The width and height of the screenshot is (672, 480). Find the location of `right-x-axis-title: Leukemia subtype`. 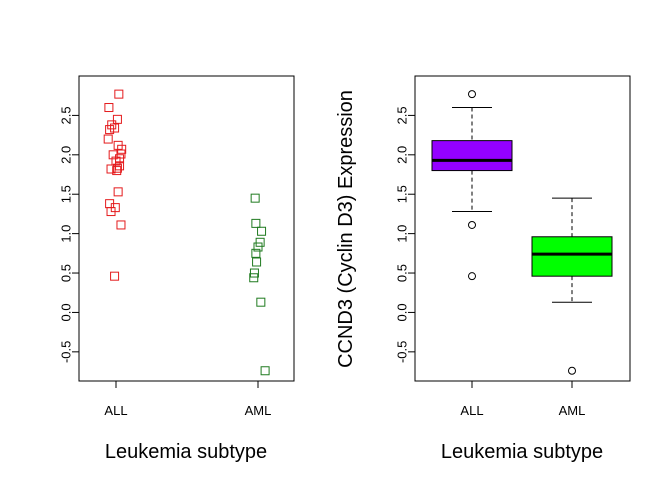

right-x-axis-title: Leukemia subtype is located at coordinates (522, 452).